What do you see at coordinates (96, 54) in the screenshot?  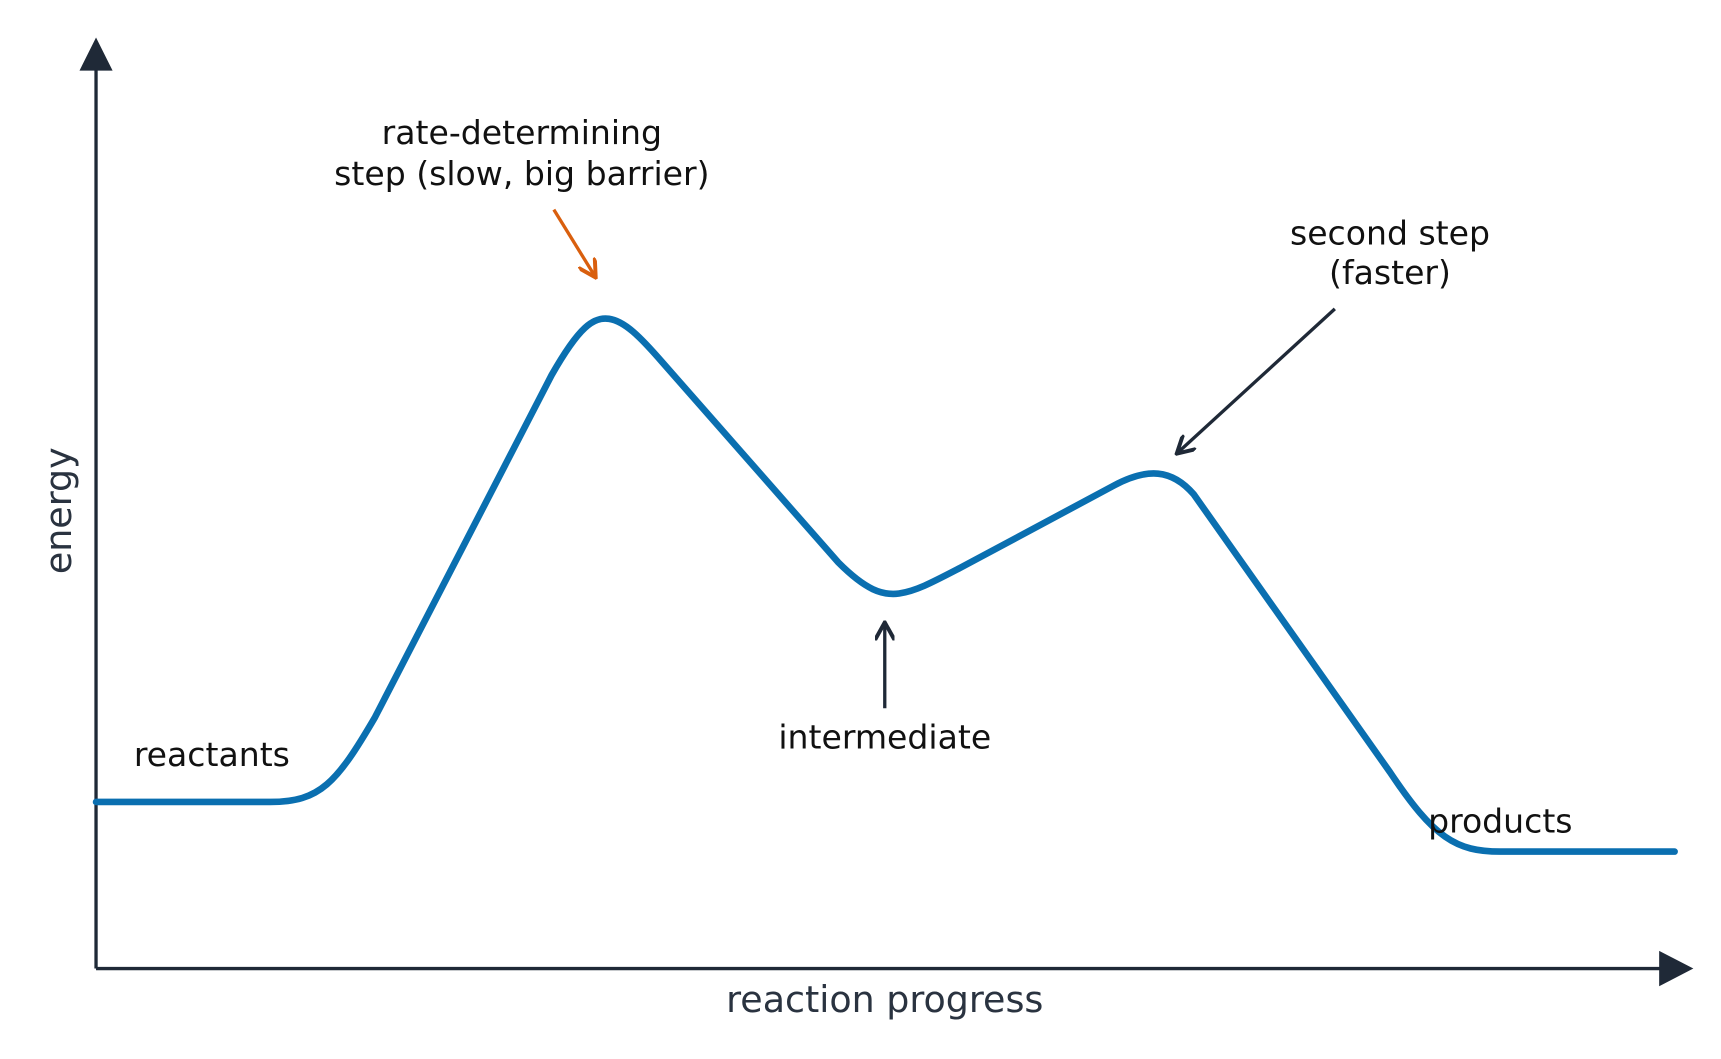 I see `y-axis-arrowhead` at bounding box center [96, 54].